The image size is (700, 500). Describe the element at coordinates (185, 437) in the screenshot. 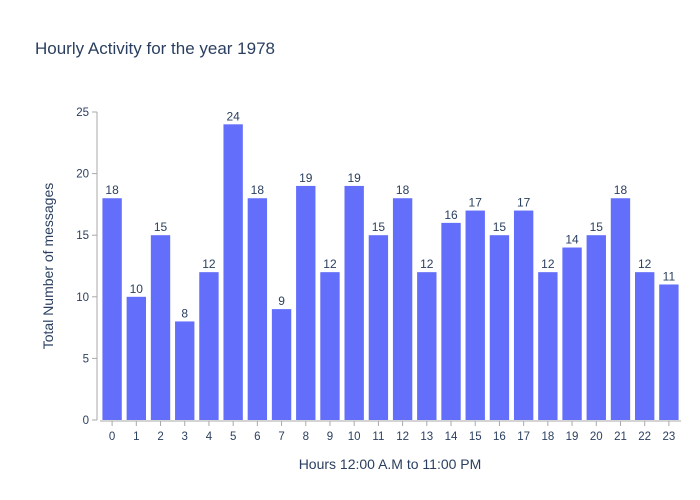

I see `x-tick-label: 3` at that location.